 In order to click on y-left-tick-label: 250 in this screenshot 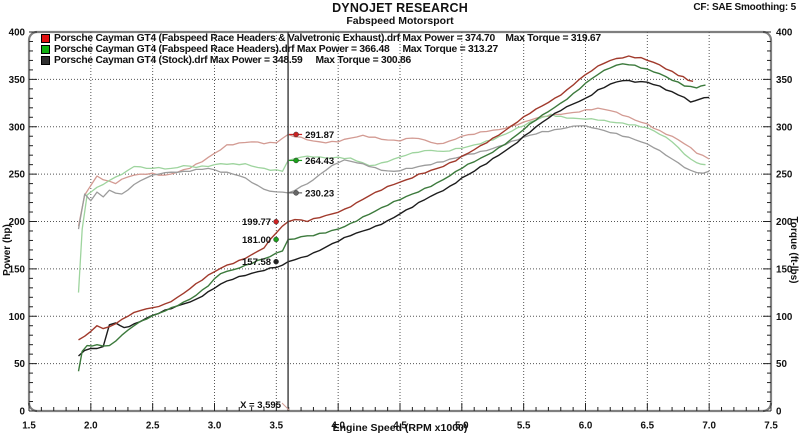, I will do `click(17, 175)`.